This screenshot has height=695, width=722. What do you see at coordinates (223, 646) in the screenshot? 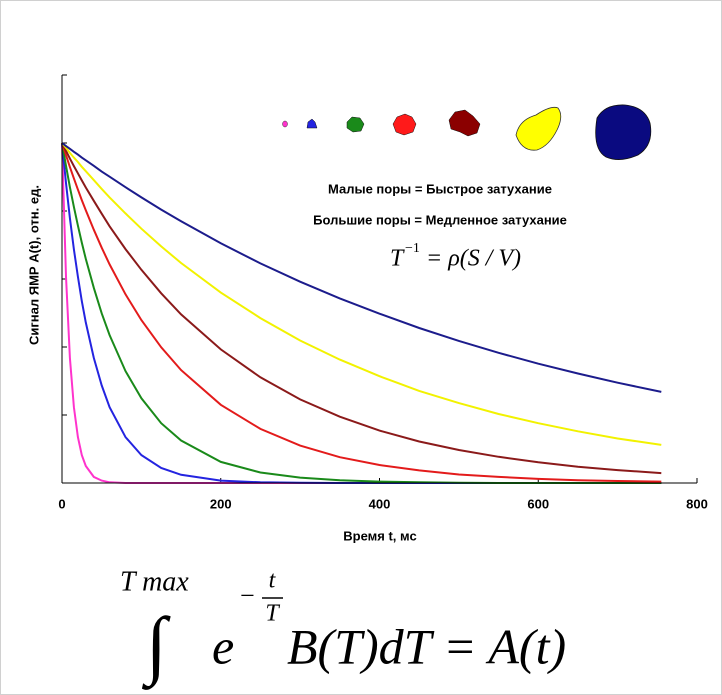
I see `exp-base: e` at bounding box center [223, 646].